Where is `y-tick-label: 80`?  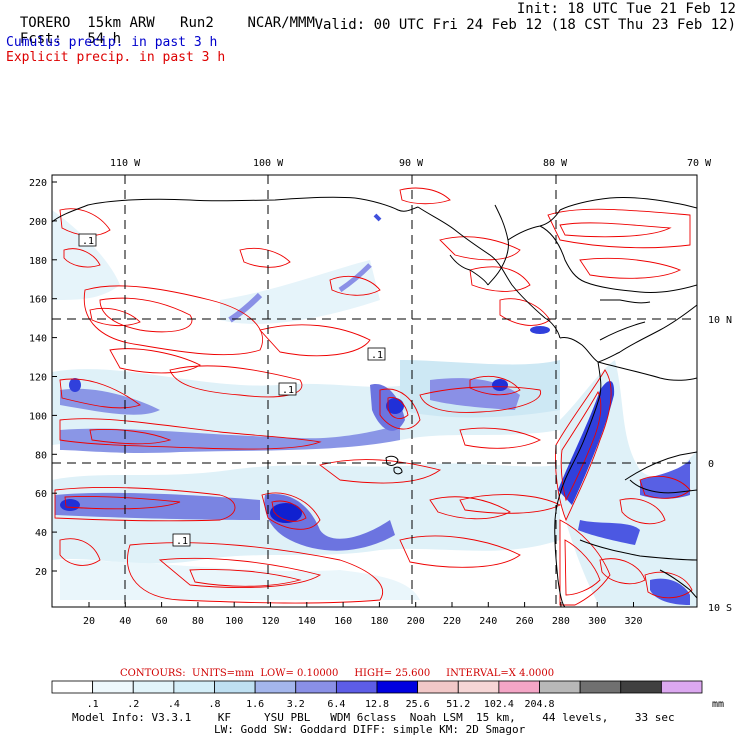 y-tick-label: 80 is located at coordinates (41, 455).